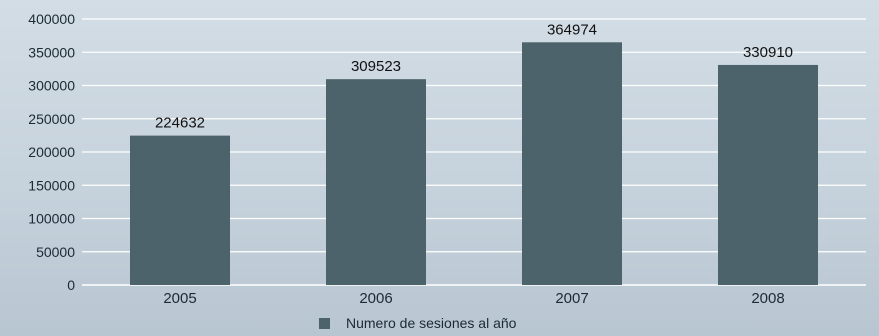 This screenshot has height=336, width=879. What do you see at coordinates (51, 19) in the screenshot?
I see `y-tick-label: 400000` at bounding box center [51, 19].